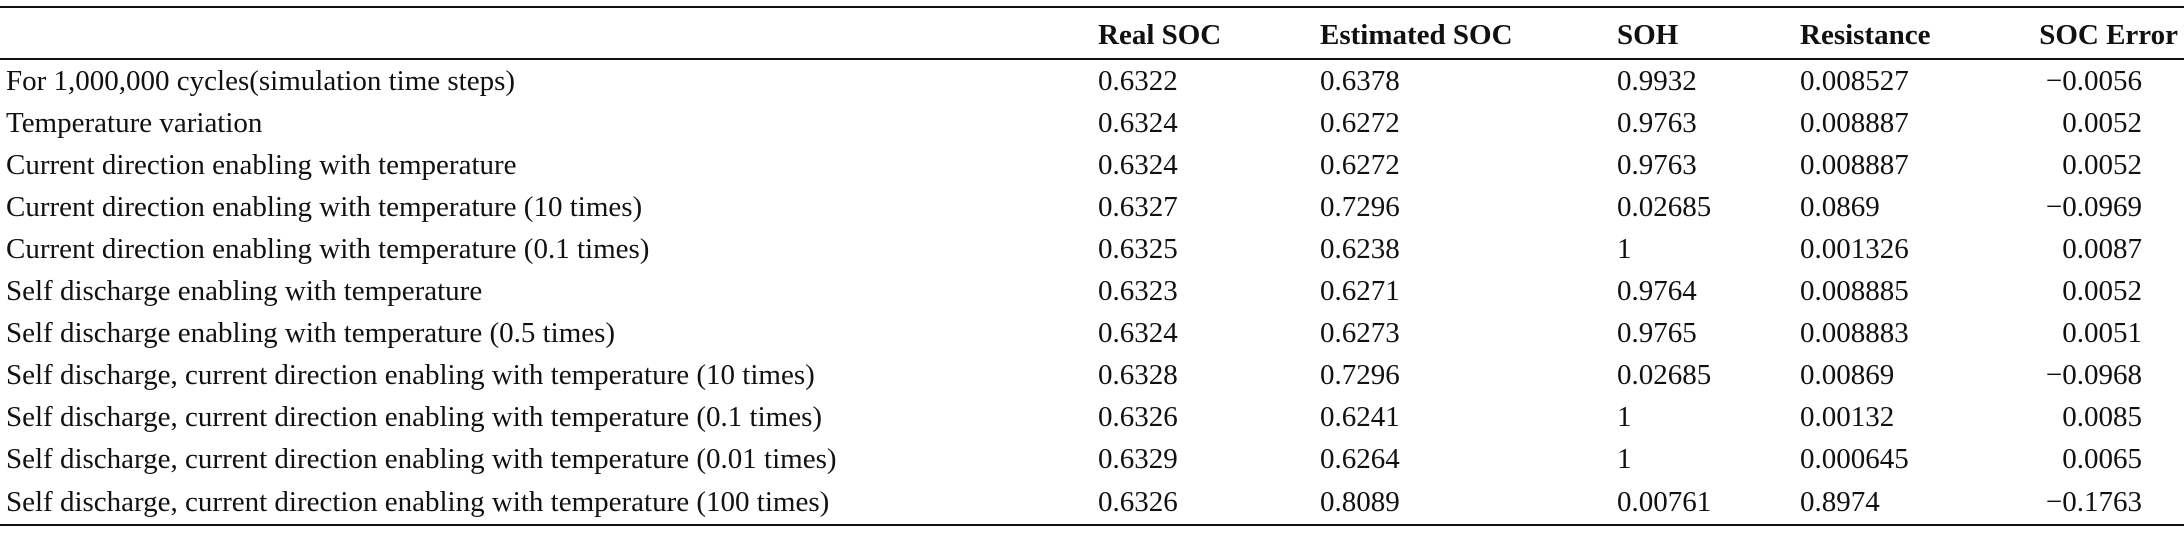  Describe the element at coordinates (2093, 374) in the screenshot. I see `cell-soc-error: −0.0968` at that location.